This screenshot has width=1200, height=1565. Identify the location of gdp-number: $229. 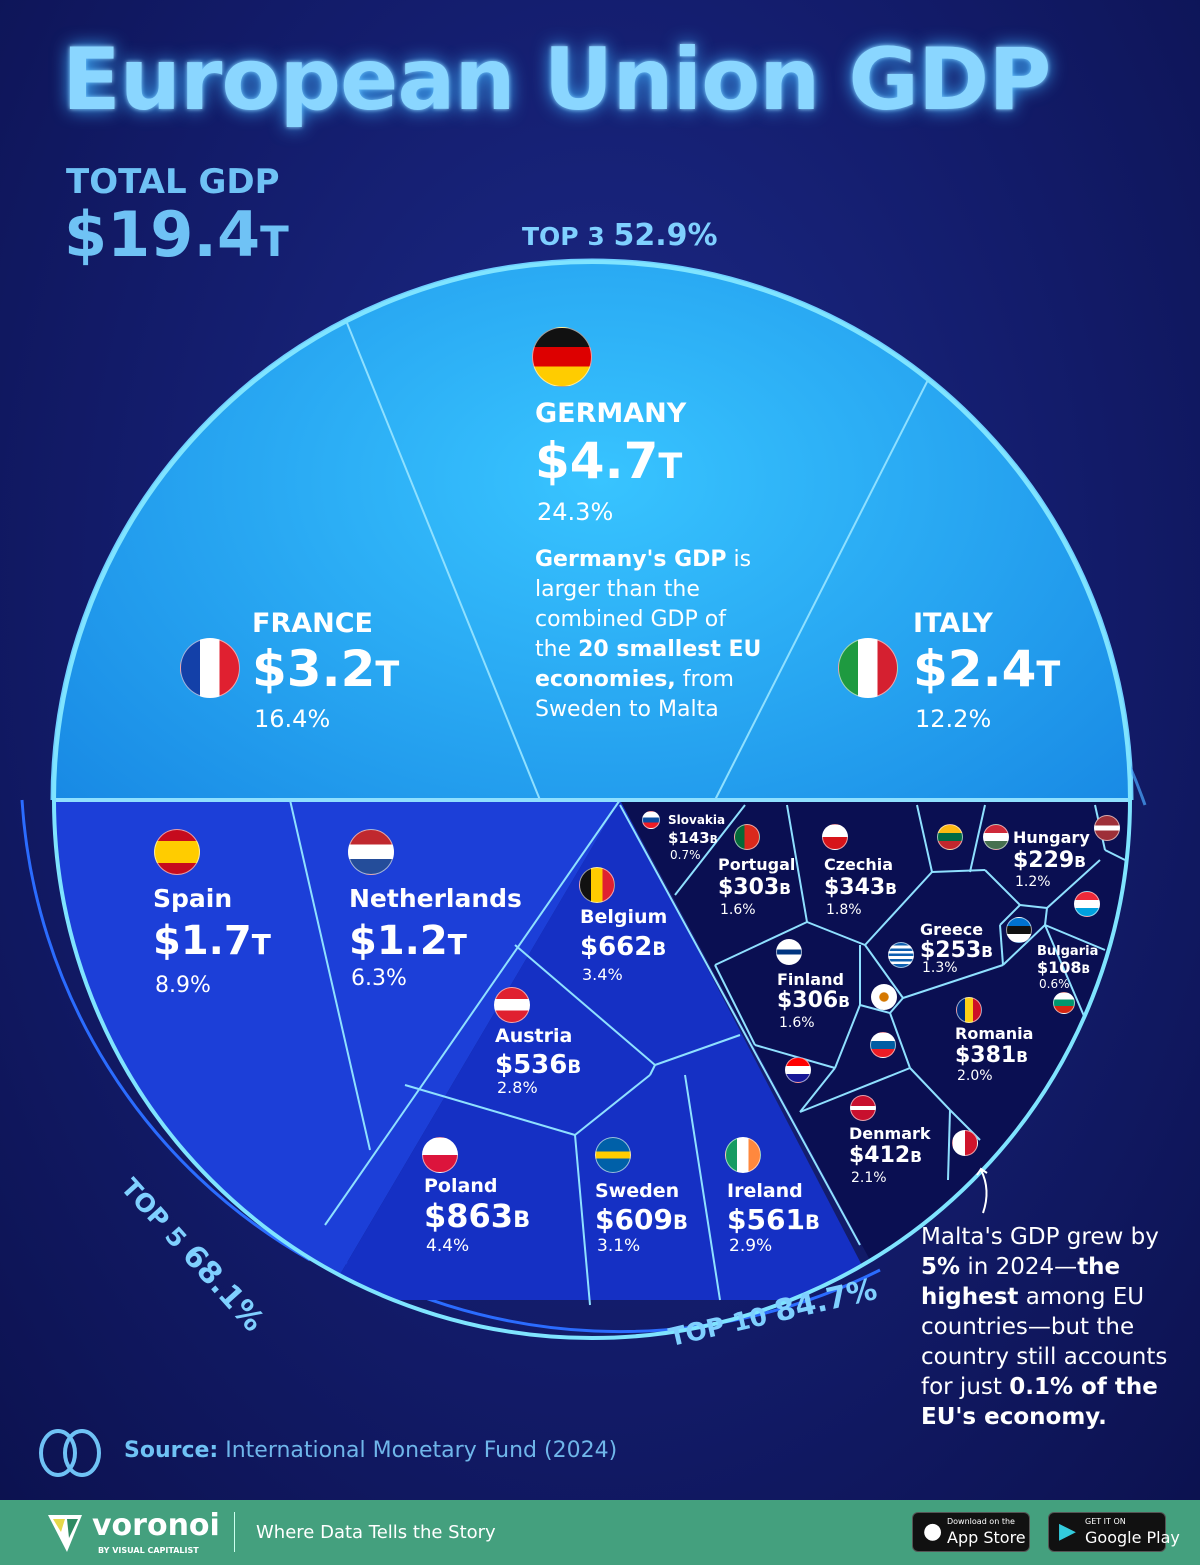
(1044, 860).